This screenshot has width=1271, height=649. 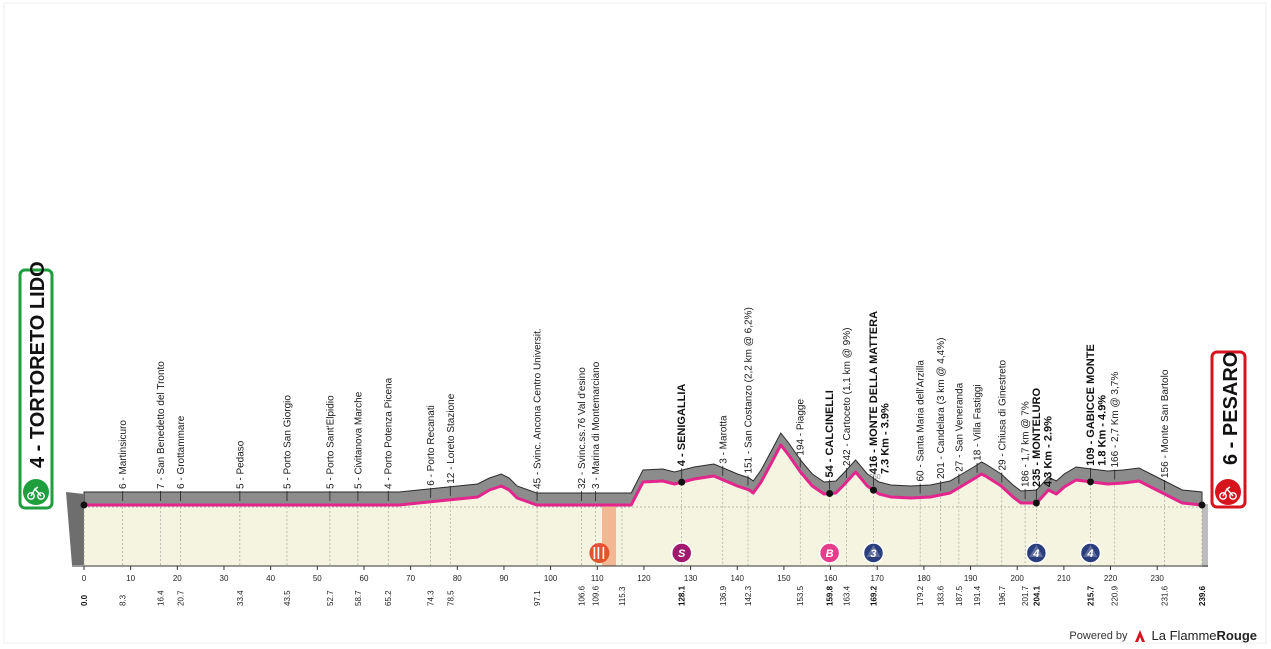 I want to click on waypoint-km-label: 8.3, so click(x=123, y=600).